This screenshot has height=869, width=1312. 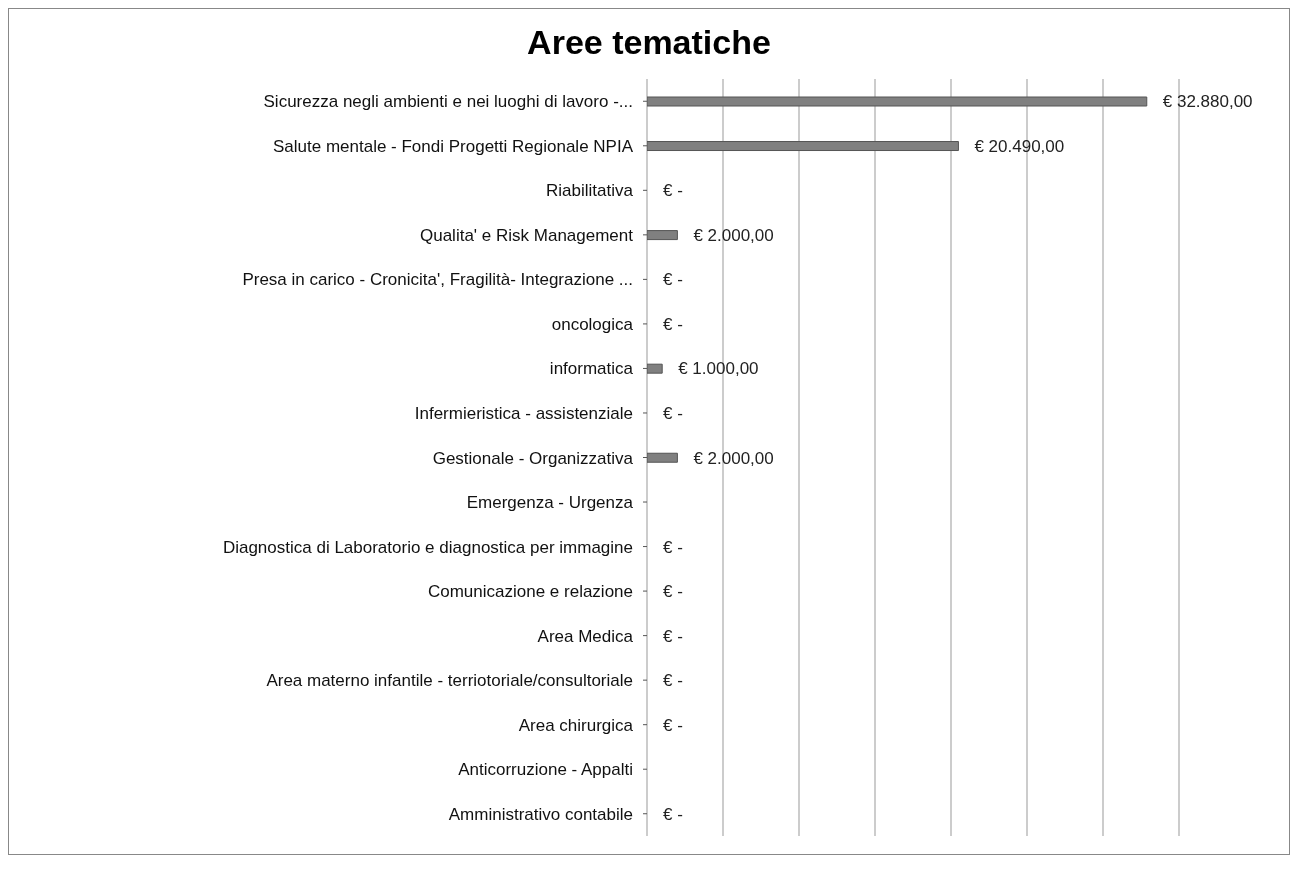 What do you see at coordinates (585, 636) in the screenshot?
I see `y-tick-label: Area Medica` at bounding box center [585, 636].